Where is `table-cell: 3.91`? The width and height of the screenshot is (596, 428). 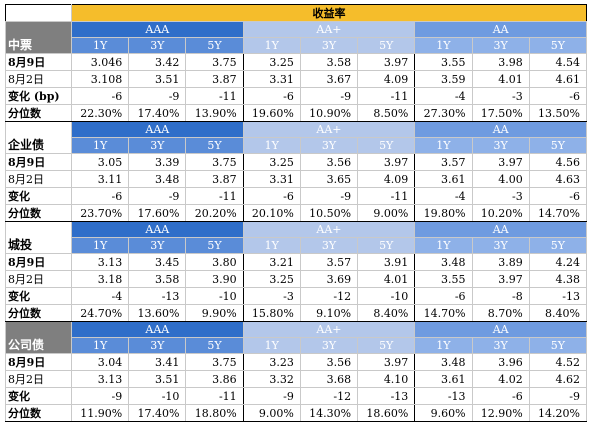 table-cell: 3.91 is located at coordinates (386, 262).